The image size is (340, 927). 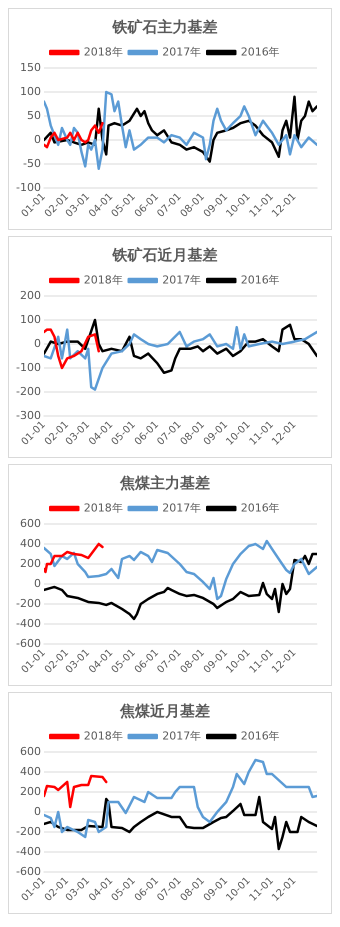 What do you see at coordinates (165, 27) in the screenshot?
I see `chart-title: 铁矿石主力基差` at bounding box center [165, 27].